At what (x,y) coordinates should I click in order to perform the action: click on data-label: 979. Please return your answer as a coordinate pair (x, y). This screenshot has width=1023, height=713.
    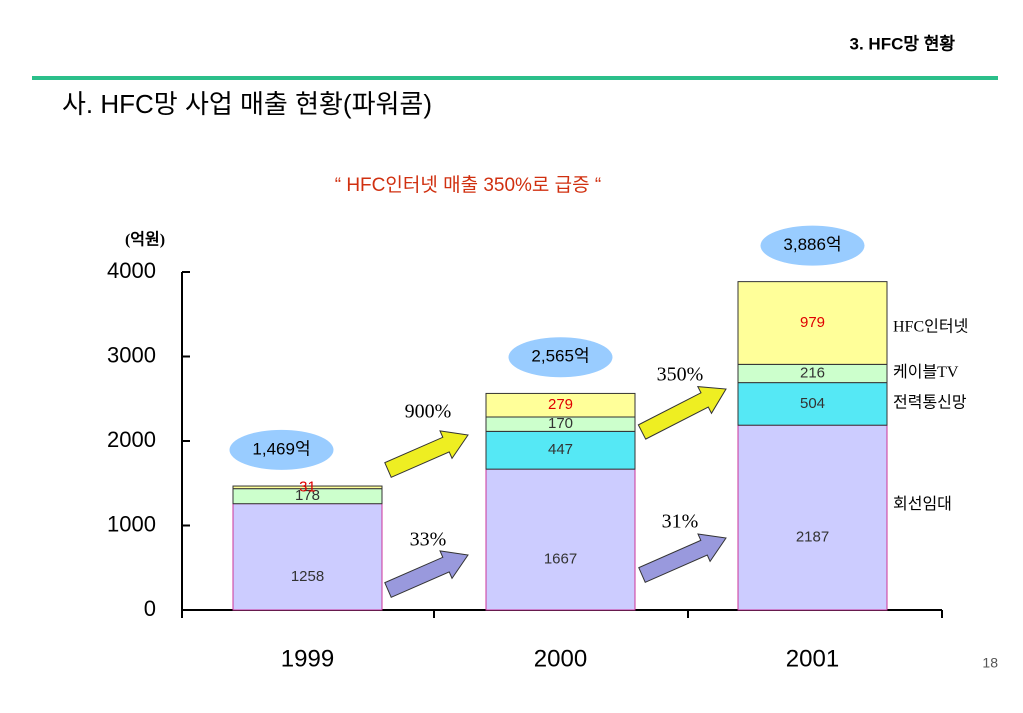
    Looking at the image, I should click on (812, 322).